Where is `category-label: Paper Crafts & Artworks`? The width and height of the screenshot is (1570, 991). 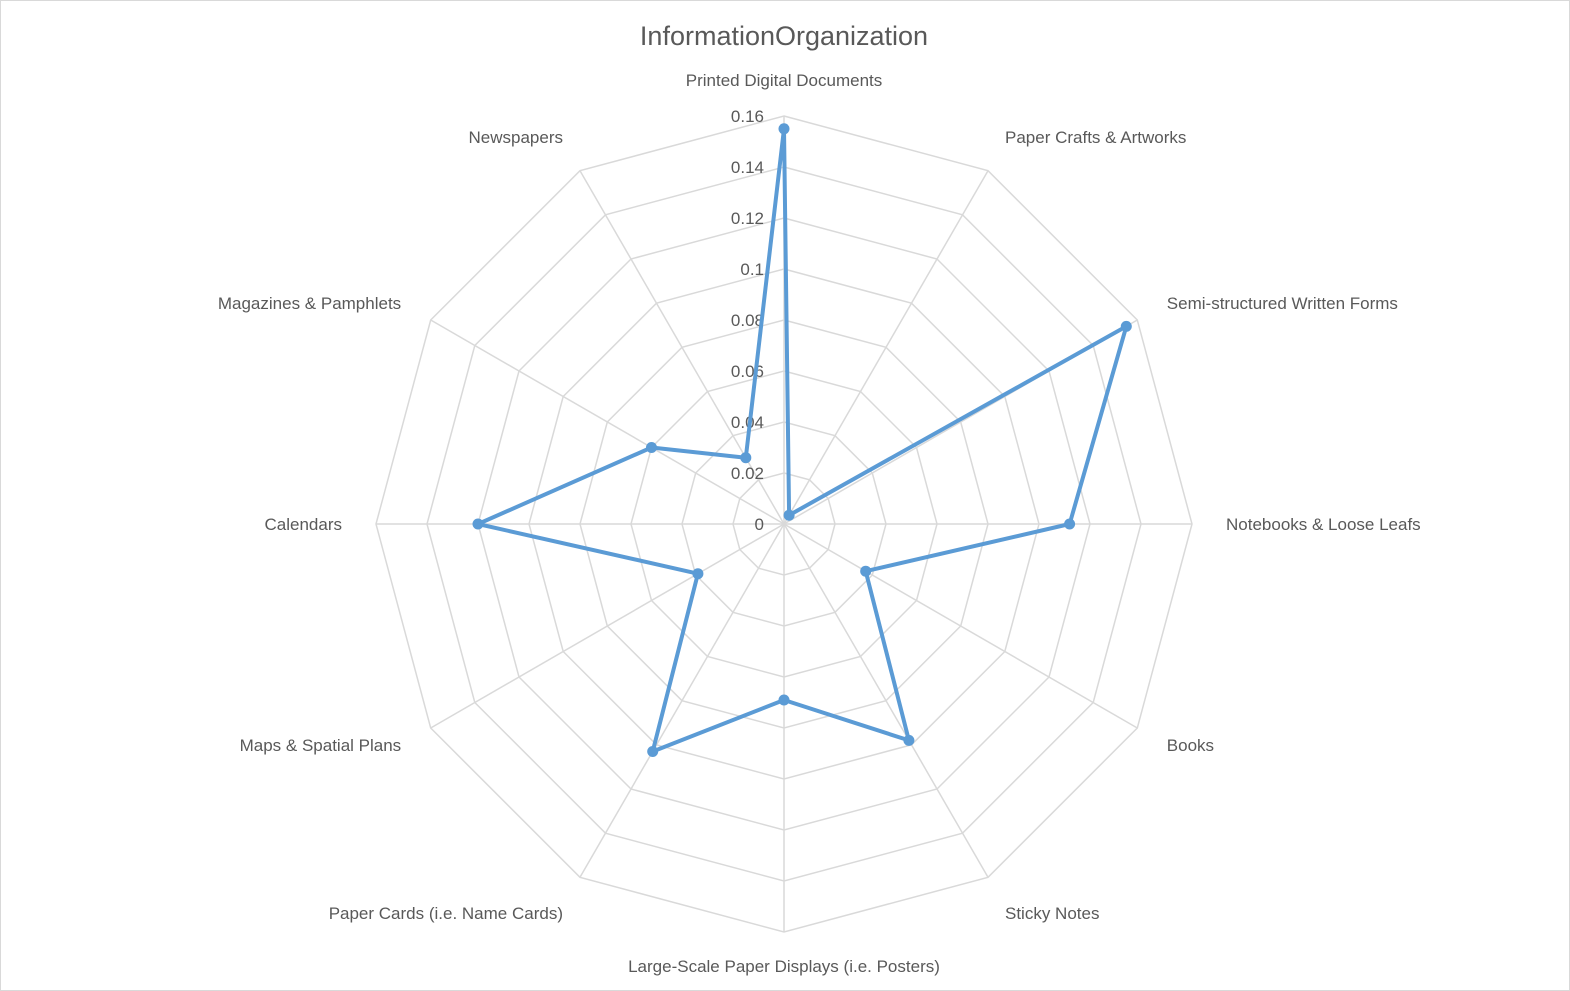 category-label: Paper Crafts & Artworks is located at coordinates (1095, 137).